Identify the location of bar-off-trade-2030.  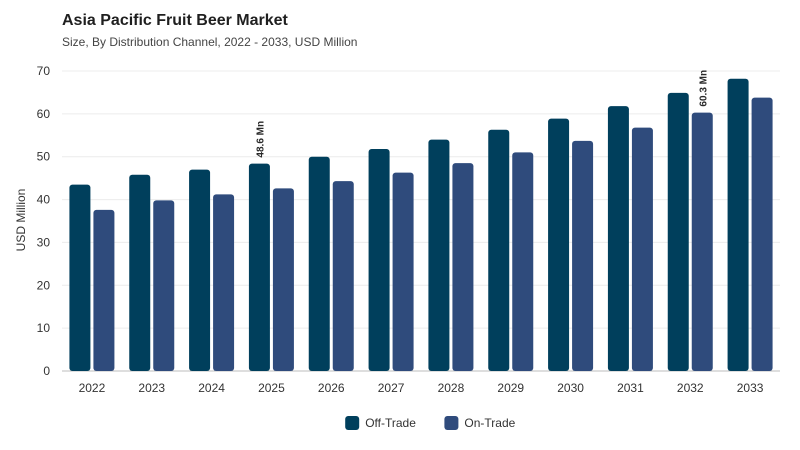
(559, 244).